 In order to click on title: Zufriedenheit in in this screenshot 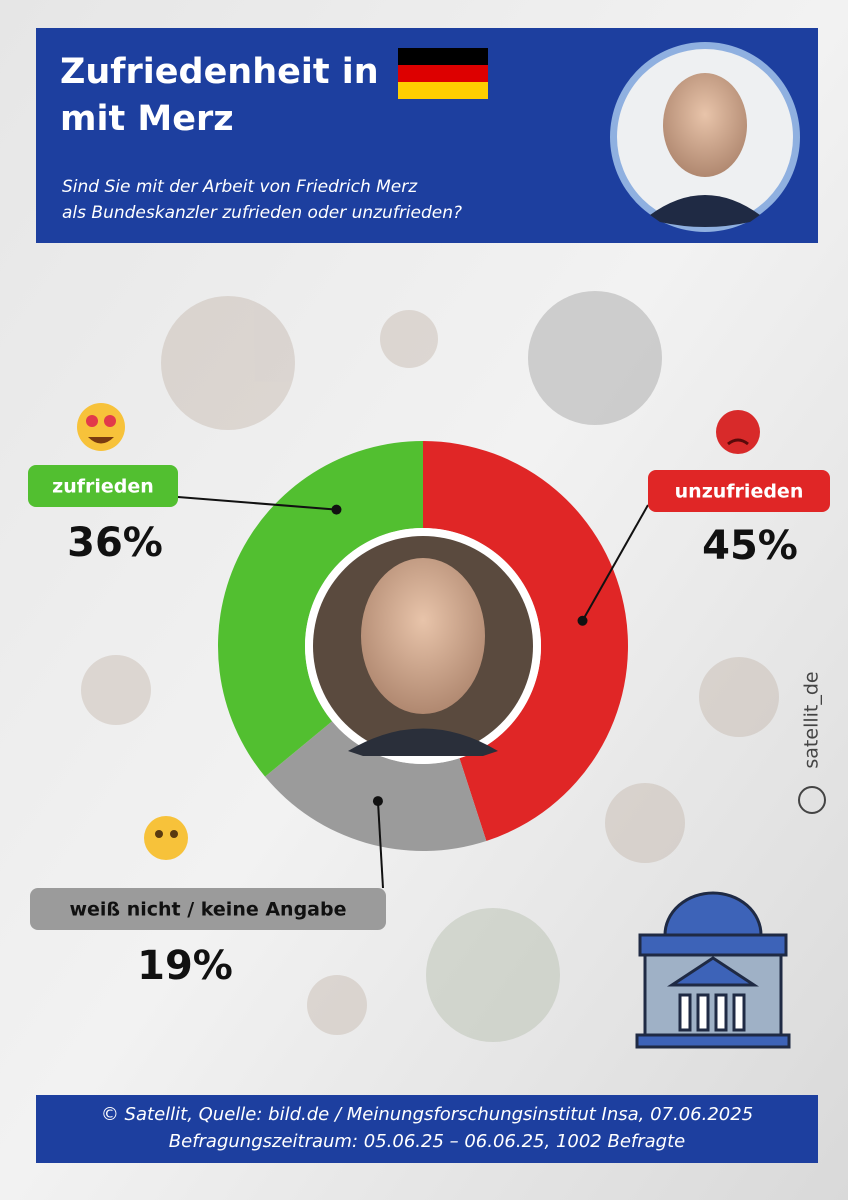, I will do `click(219, 72)`.